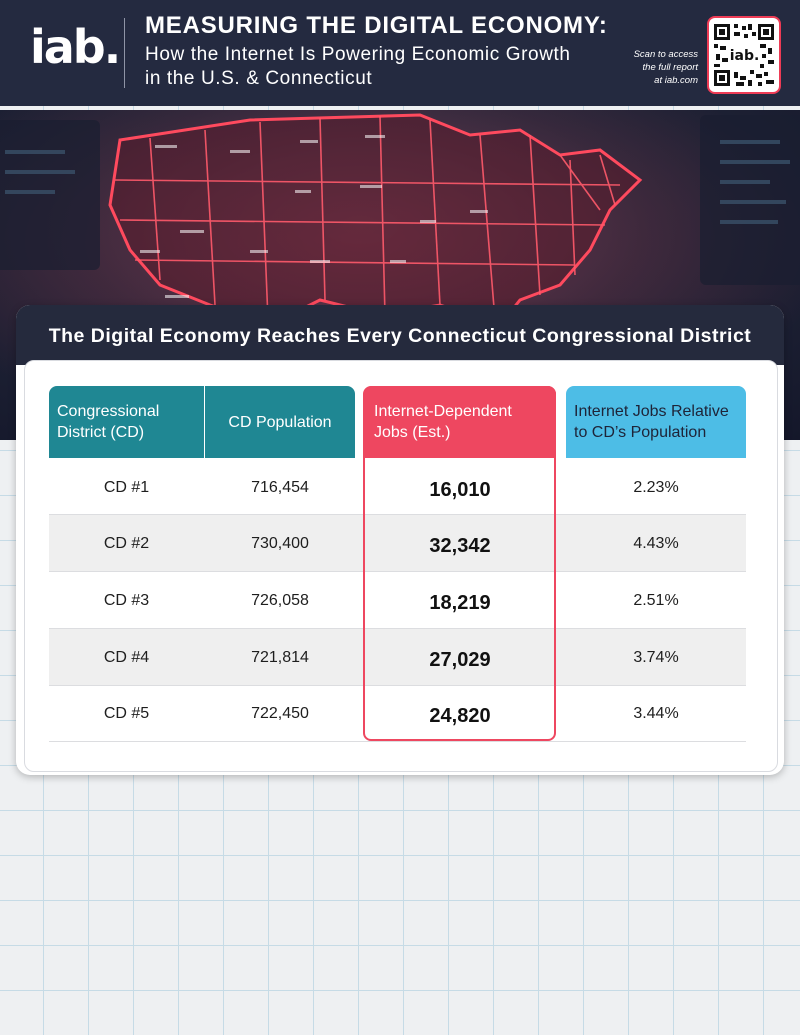 The width and height of the screenshot is (800, 1035). What do you see at coordinates (280, 657) in the screenshot?
I see `cell-population: 721,814` at bounding box center [280, 657].